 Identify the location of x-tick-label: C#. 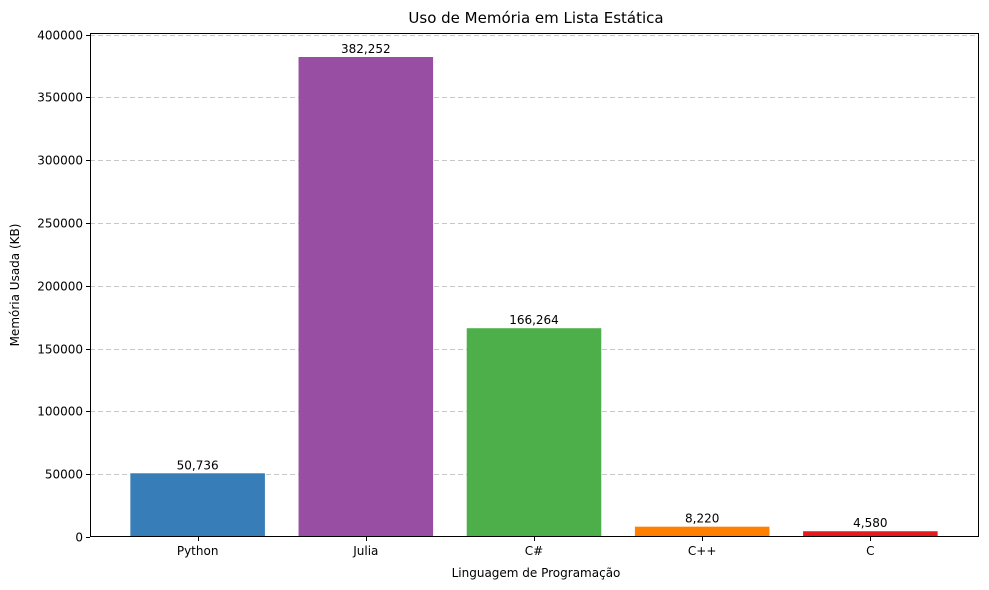
(534, 551).